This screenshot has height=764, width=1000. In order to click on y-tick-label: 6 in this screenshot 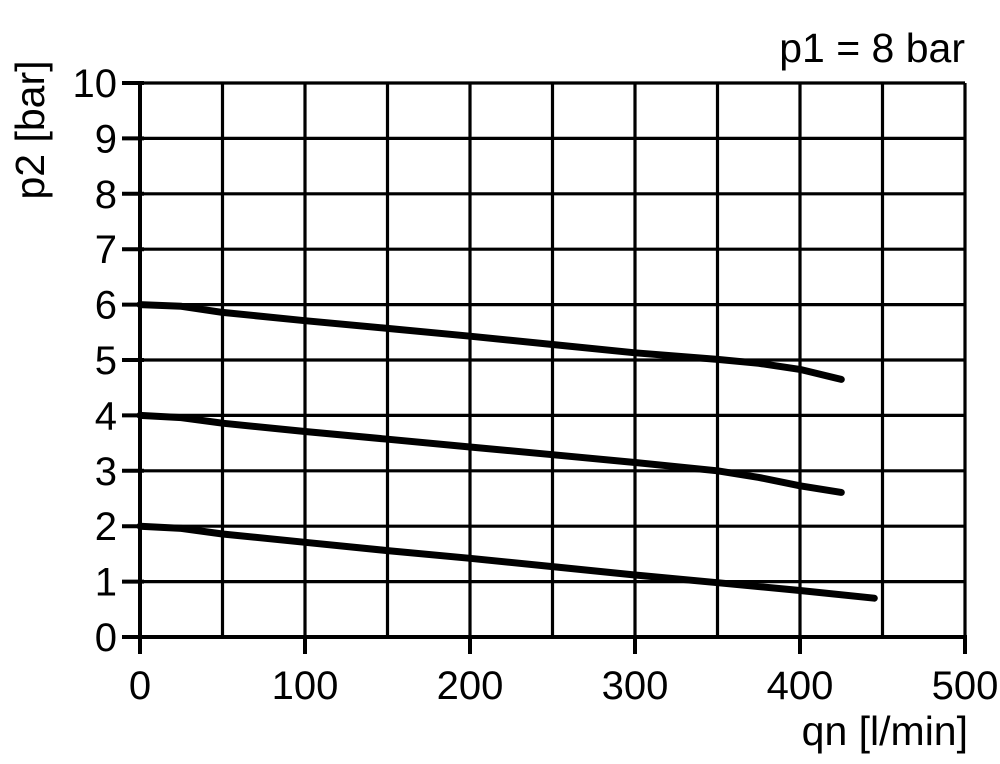, I will do `click(106, 306)`.